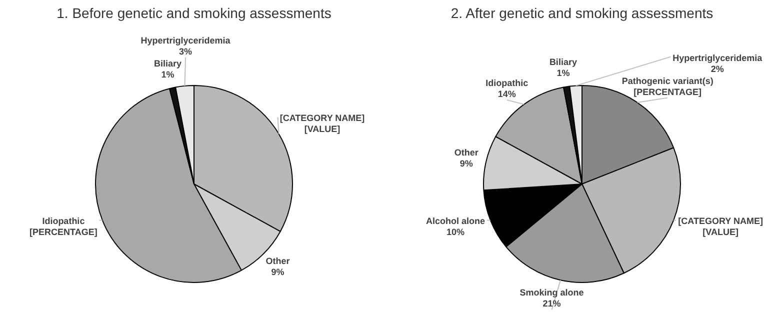 The height and width of the screenshot is (324, 776). I want to click on chart-title: 1. Before genetic and smoking assessments, so click(194, 13).